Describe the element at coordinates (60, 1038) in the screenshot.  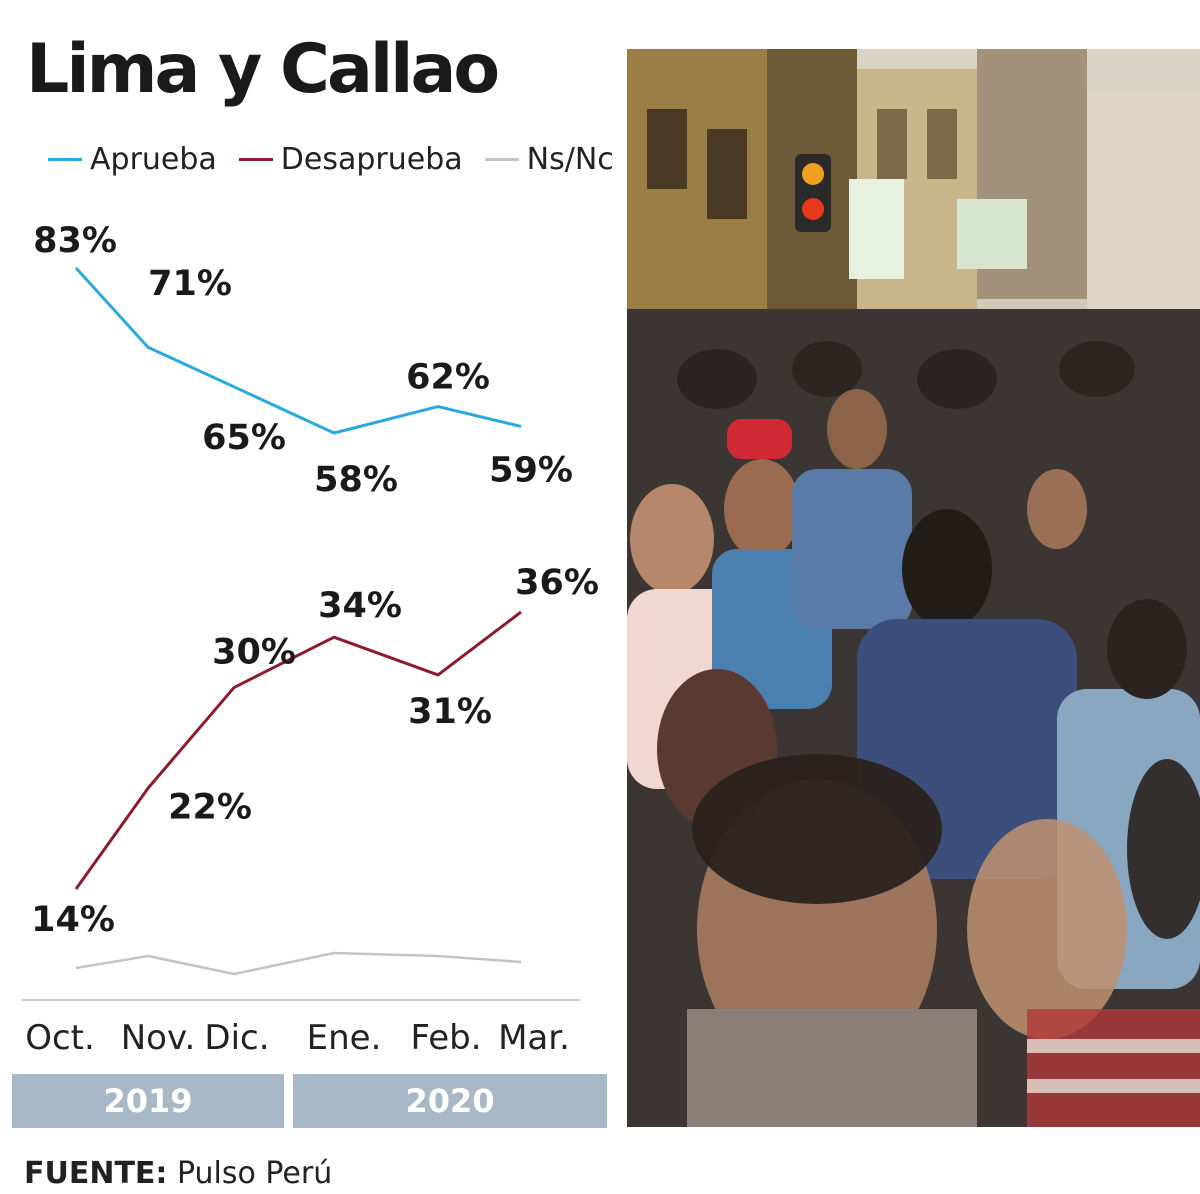
I see `x-label-oct: Oct.` at that location.